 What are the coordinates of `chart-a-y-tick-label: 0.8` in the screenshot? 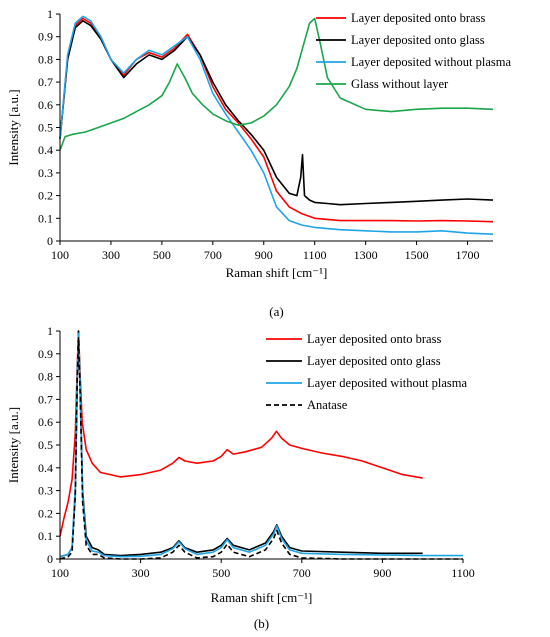 It's located at (45, 59).